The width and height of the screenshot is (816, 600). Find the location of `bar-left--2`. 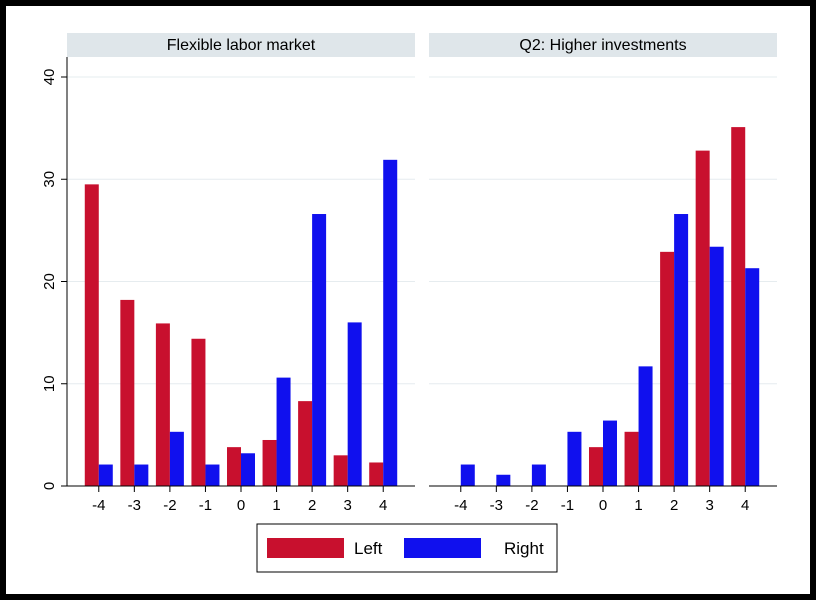

bar-left--2 is located at coordinates (162, 404).